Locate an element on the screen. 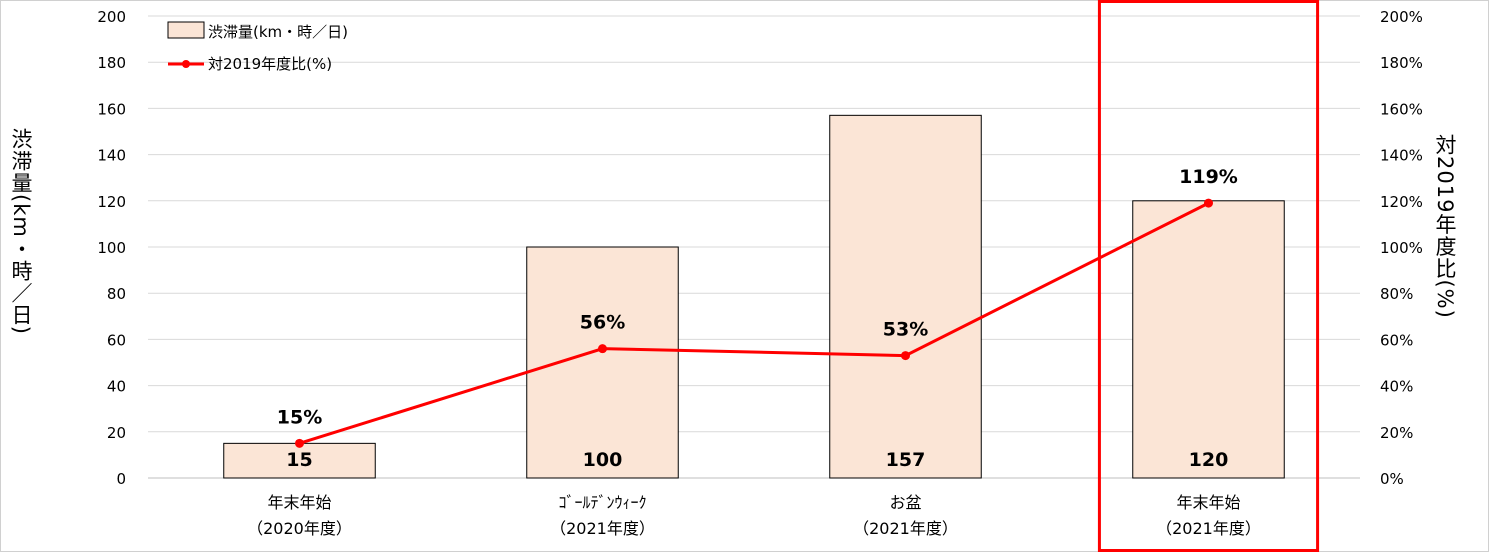 This screenshot has width=1489, height=552. y-axis-left-title: 渋滞量(km・時／日) is located at coordinates (21, 232).